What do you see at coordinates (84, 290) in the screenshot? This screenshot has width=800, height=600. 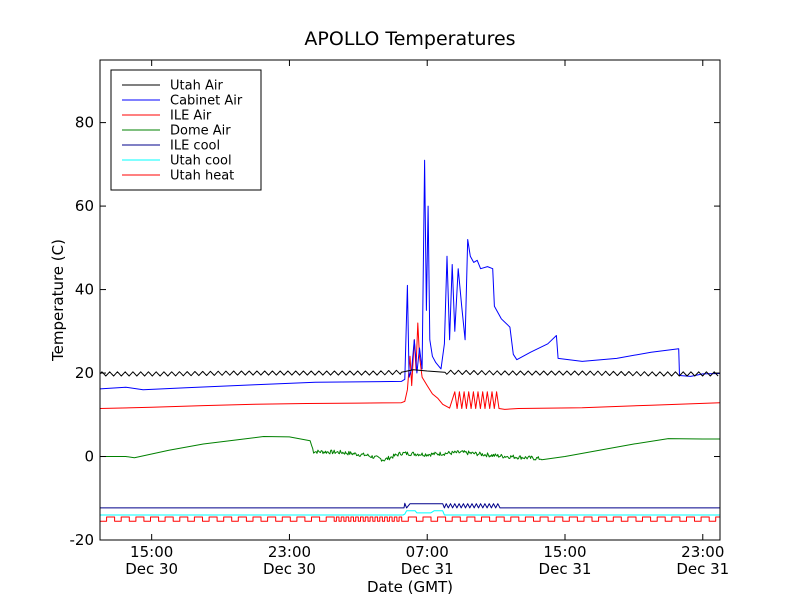 I see `y-tick-label: 40` at bounding box center [84, 290].